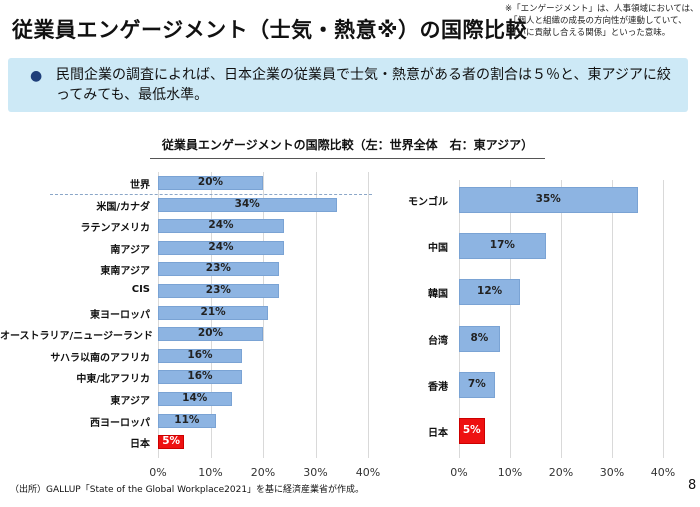 The image size is (700, 507). What do you see at coordinates (438, 341) in the screenshot?
I see `category-label: 台湾` at bounding box center [438, 341].